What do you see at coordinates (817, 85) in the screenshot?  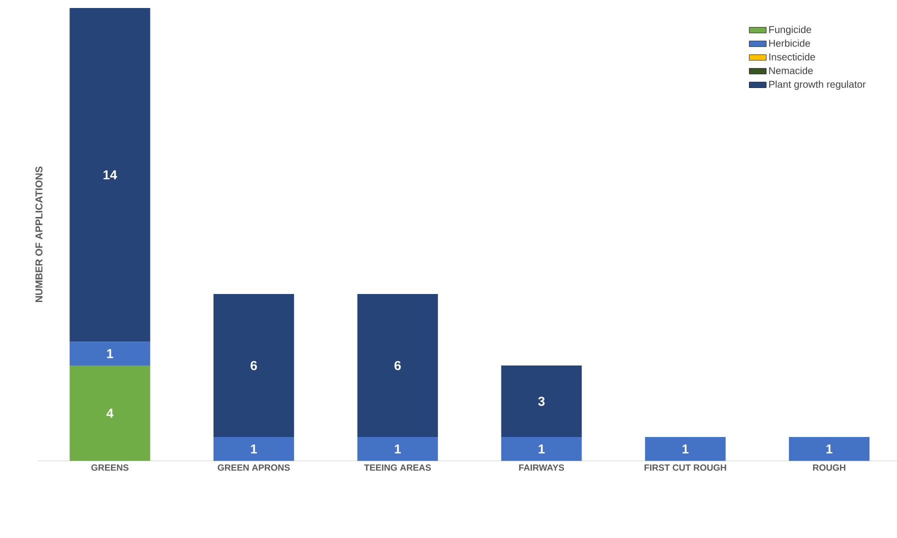 I see `legend-label: Plant growth regulator` at bounding box center [817, 85].